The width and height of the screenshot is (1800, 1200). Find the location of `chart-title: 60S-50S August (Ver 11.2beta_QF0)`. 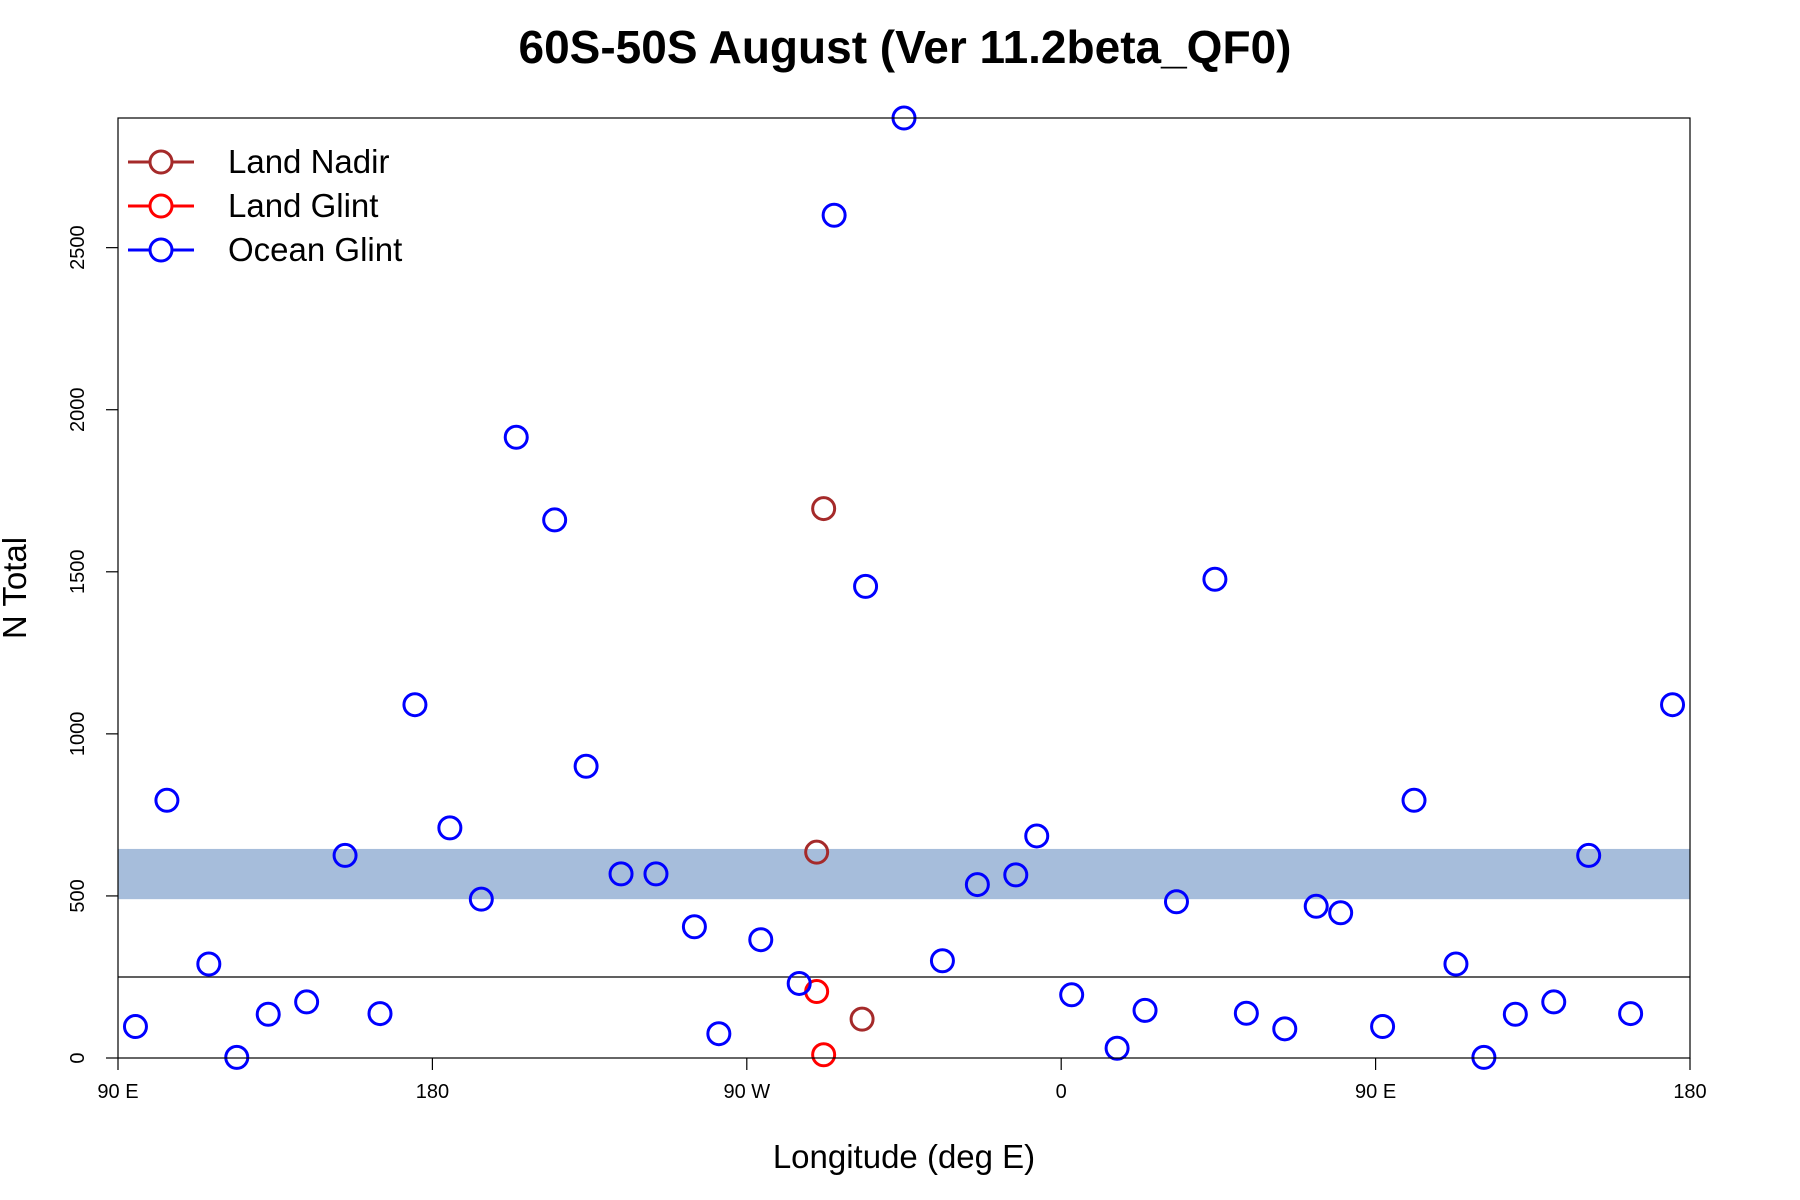

chart-title: 60S-50S August (Ver 11.2beta_QF0) is located at coordinates (905, 47).